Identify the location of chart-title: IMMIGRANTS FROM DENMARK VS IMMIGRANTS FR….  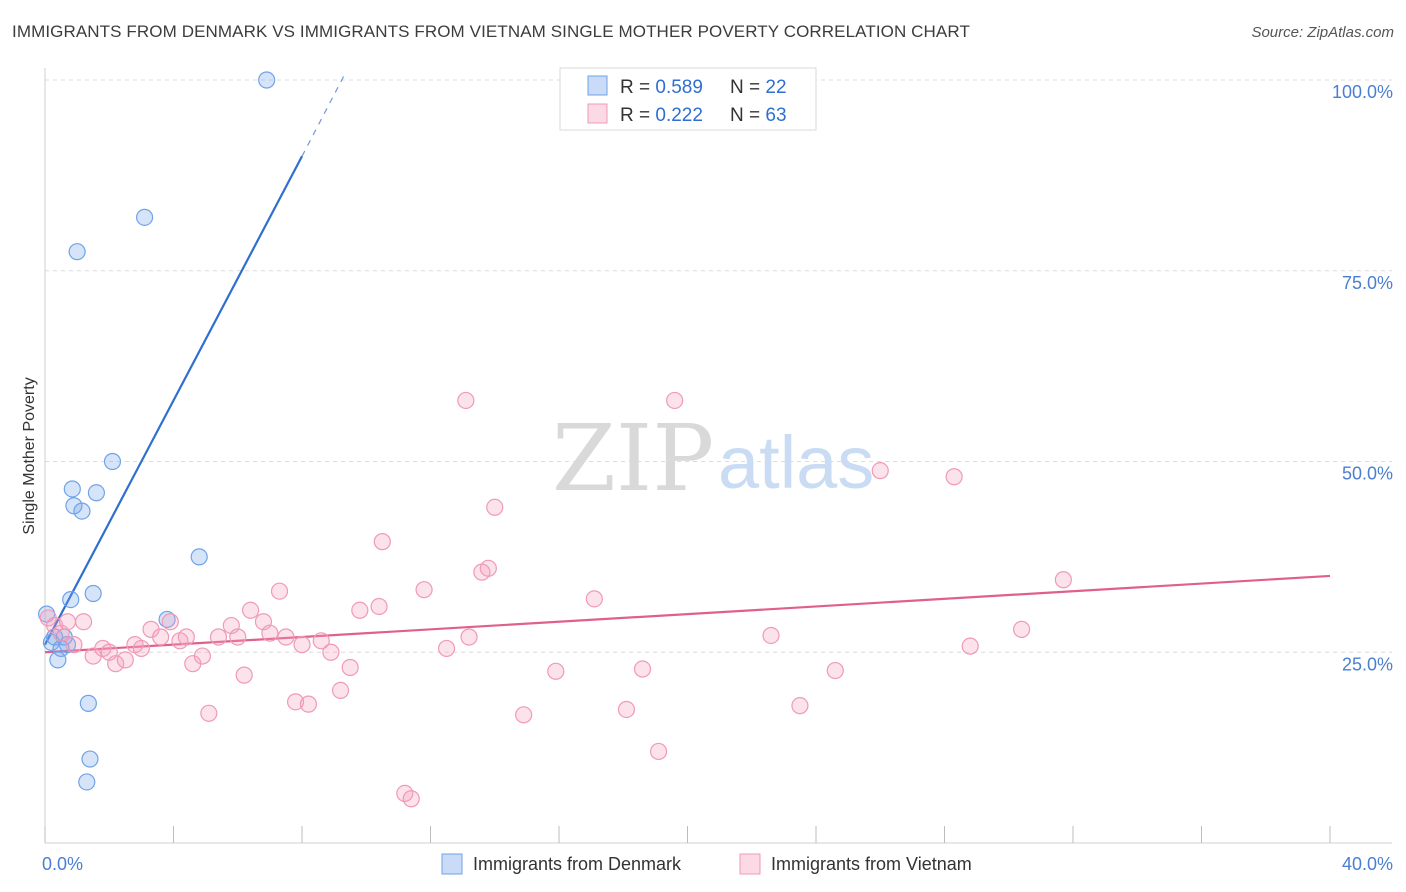
(491, 31).